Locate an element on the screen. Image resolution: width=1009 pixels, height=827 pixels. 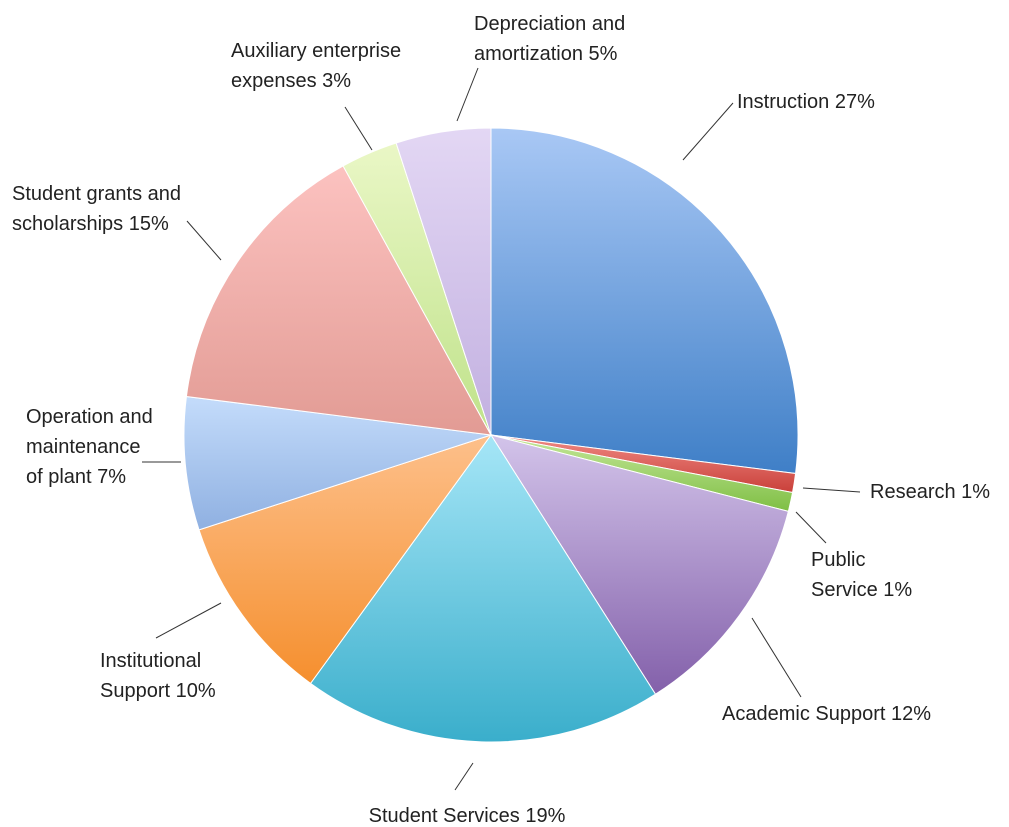
pie-slice-student-grants is located at coordinates (338, 300).